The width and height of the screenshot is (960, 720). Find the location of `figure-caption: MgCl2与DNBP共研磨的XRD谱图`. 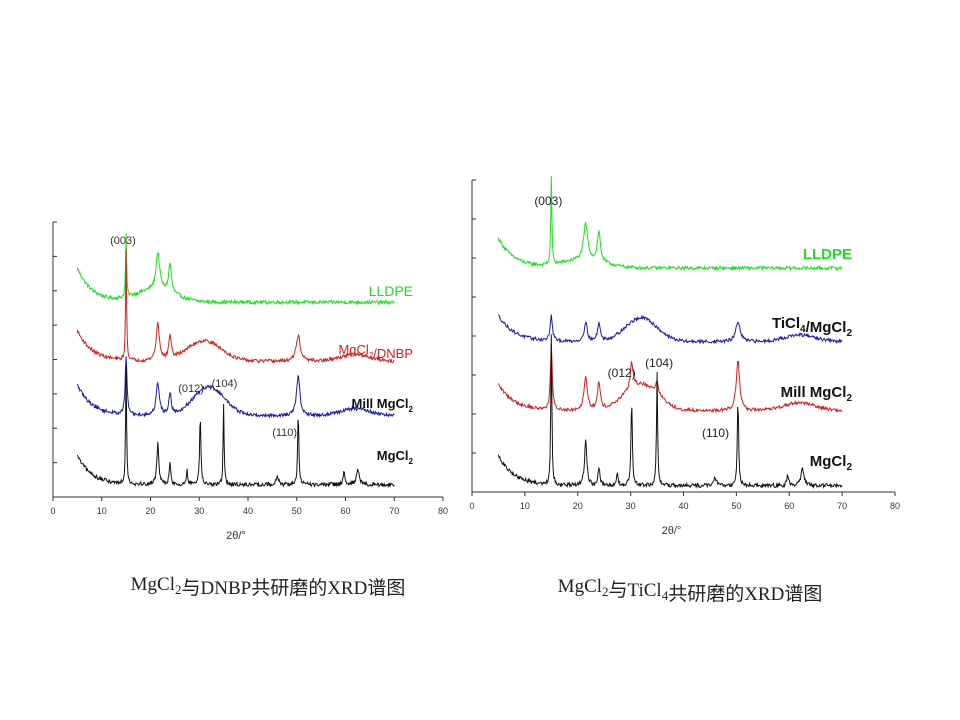

figure-caption: MgCl2与DNBP共研磨的XRD谱图 is located at coordinates (268, 586).